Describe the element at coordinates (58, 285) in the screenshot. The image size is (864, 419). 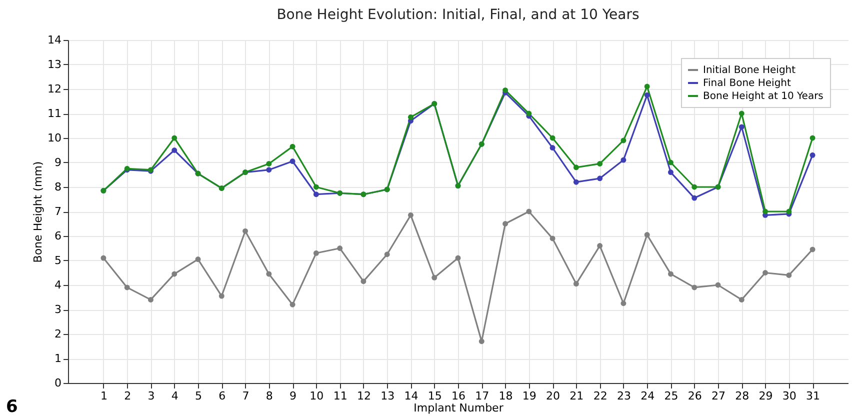
I see `y-tick-label: 4` at that location.